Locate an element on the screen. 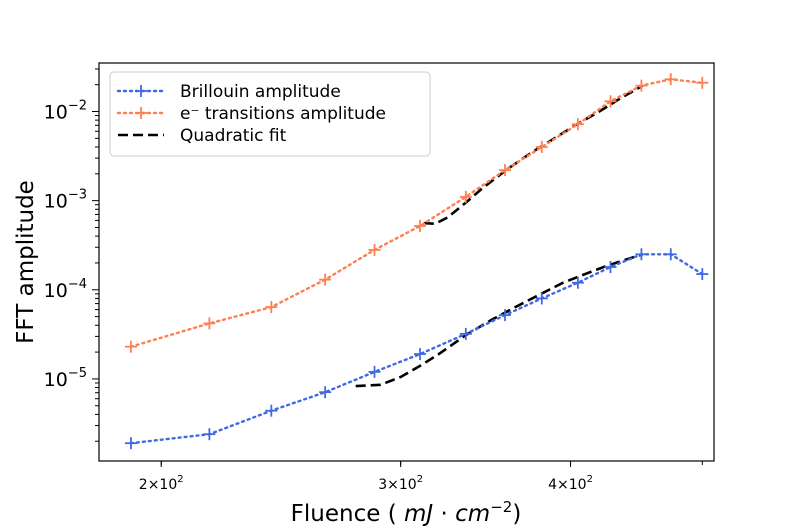  y-tick-label: 10⁻⁴ is located at coordinates (65, 289).